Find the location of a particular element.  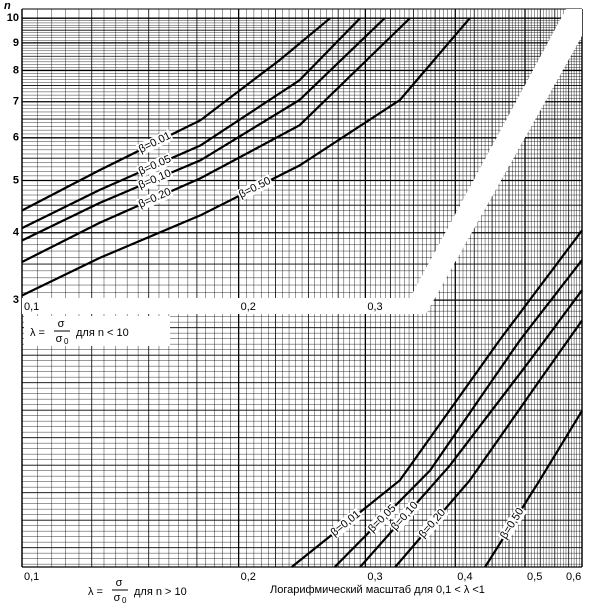

x-tick-label: 0,1 is located at coordinates (31, 577).